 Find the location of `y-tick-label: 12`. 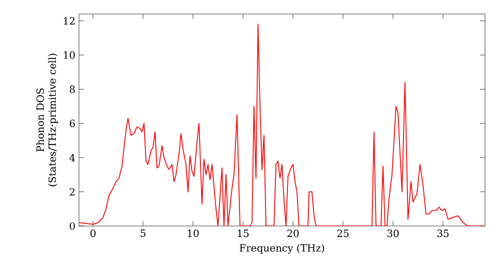

y-tick-label: 12 is located at coordinates (69, 21).